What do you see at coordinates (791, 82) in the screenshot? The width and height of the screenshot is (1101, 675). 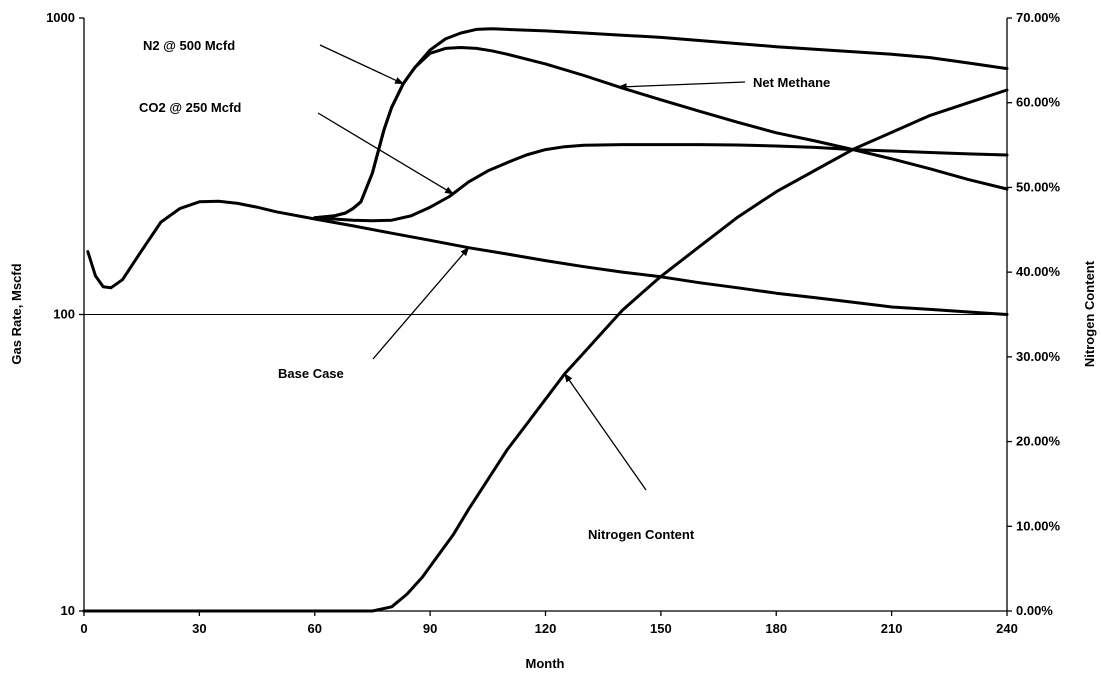 I see `annotation-label: Net Methane` at bounding box center [791, 82].